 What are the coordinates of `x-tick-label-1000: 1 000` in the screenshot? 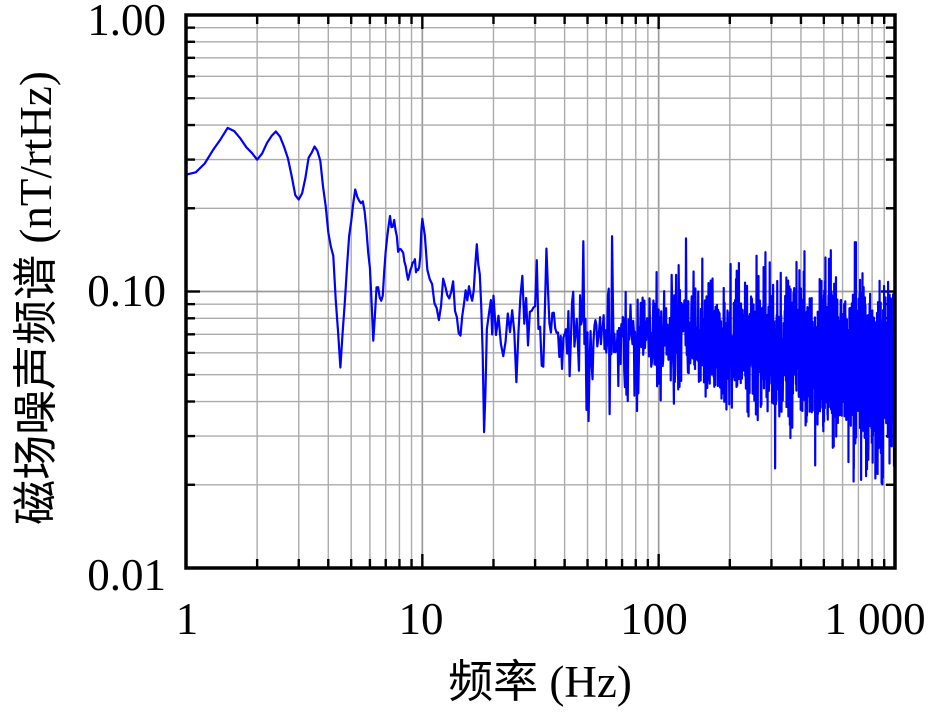 It's located at (875, 619).